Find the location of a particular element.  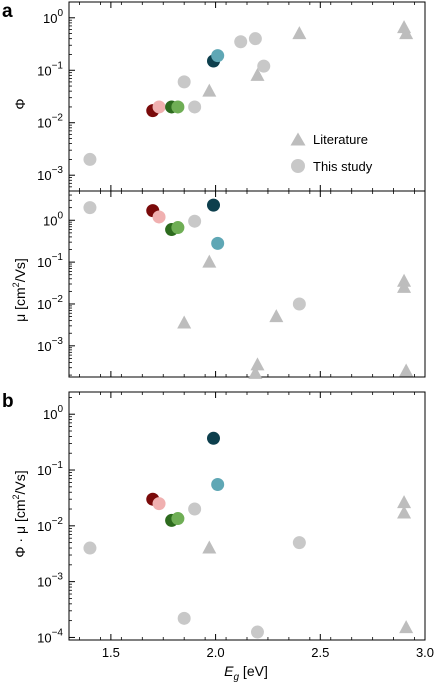

y-tick-exp: −4 is located at coordinates (58, 632).